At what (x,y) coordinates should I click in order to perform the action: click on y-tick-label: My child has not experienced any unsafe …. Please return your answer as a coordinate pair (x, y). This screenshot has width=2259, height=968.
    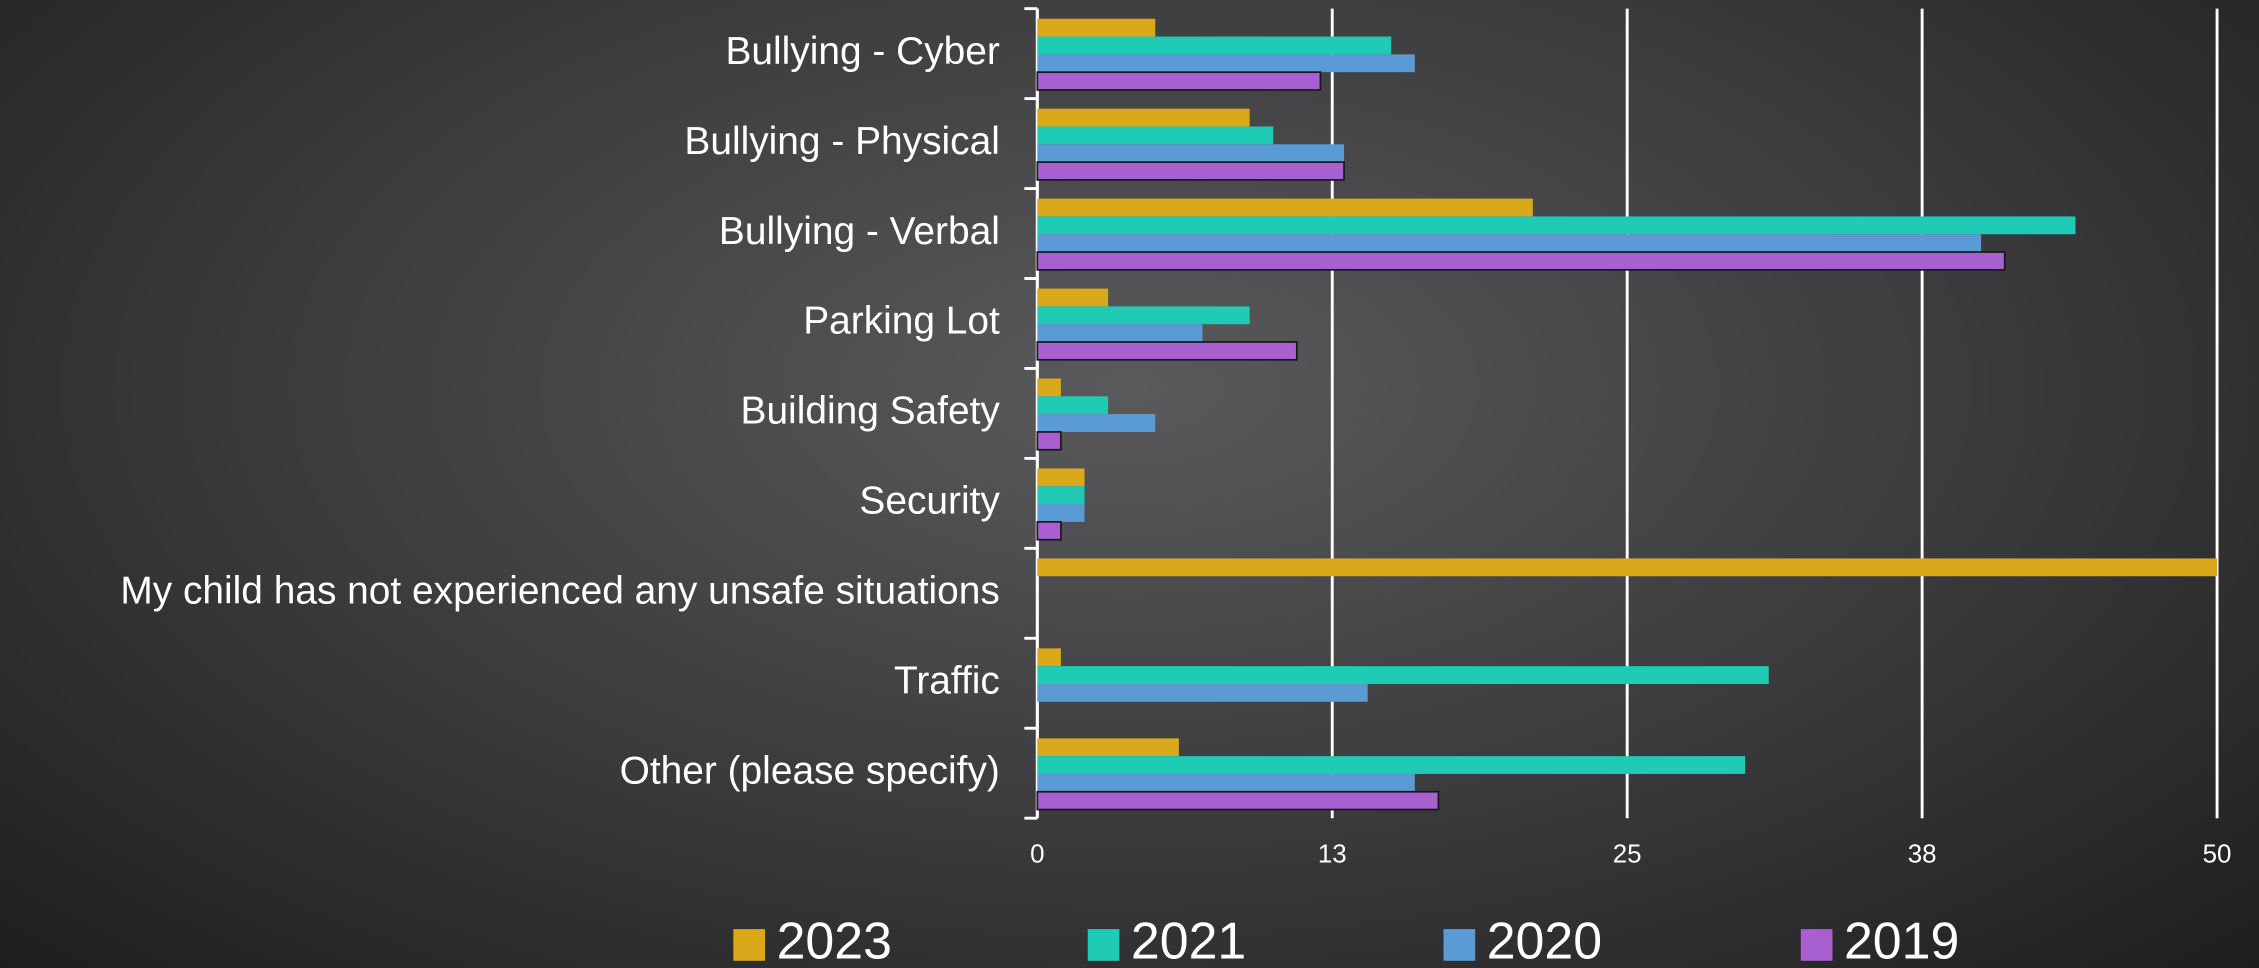
    Looking at the image, I should click on (560, 591).